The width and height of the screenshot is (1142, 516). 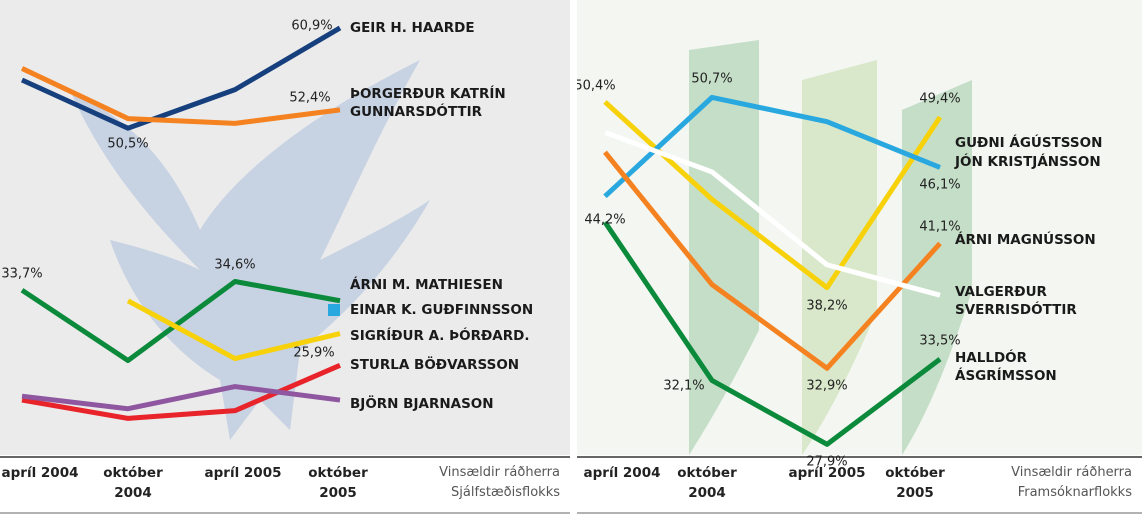 I want to click on series-label: BJÖRN BJARNASON, so click(x=422, y=404).